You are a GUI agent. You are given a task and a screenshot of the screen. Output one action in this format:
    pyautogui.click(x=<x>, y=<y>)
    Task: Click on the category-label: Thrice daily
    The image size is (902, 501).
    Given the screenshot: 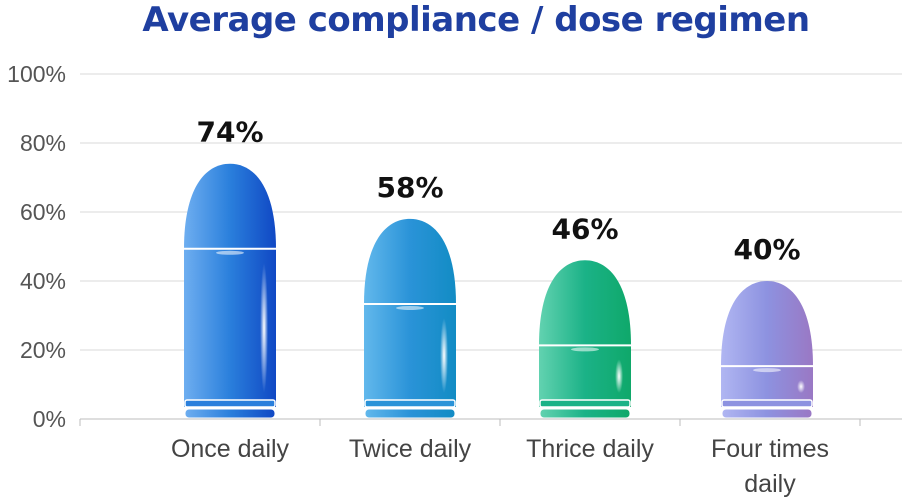 What is the action you would take?
    pyautogui.click(x=590, y=449)
    